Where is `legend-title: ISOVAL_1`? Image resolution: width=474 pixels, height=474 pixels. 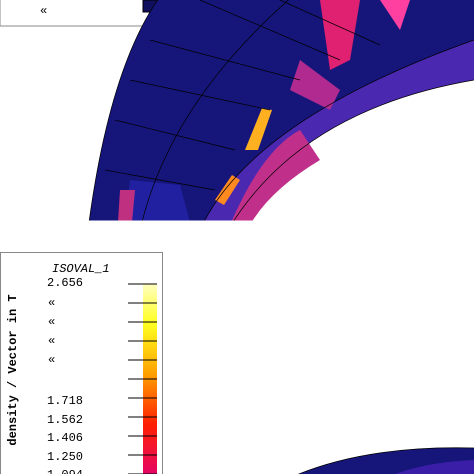 legend-title: ISOVAL_1 is located at coordinates (81, 269).